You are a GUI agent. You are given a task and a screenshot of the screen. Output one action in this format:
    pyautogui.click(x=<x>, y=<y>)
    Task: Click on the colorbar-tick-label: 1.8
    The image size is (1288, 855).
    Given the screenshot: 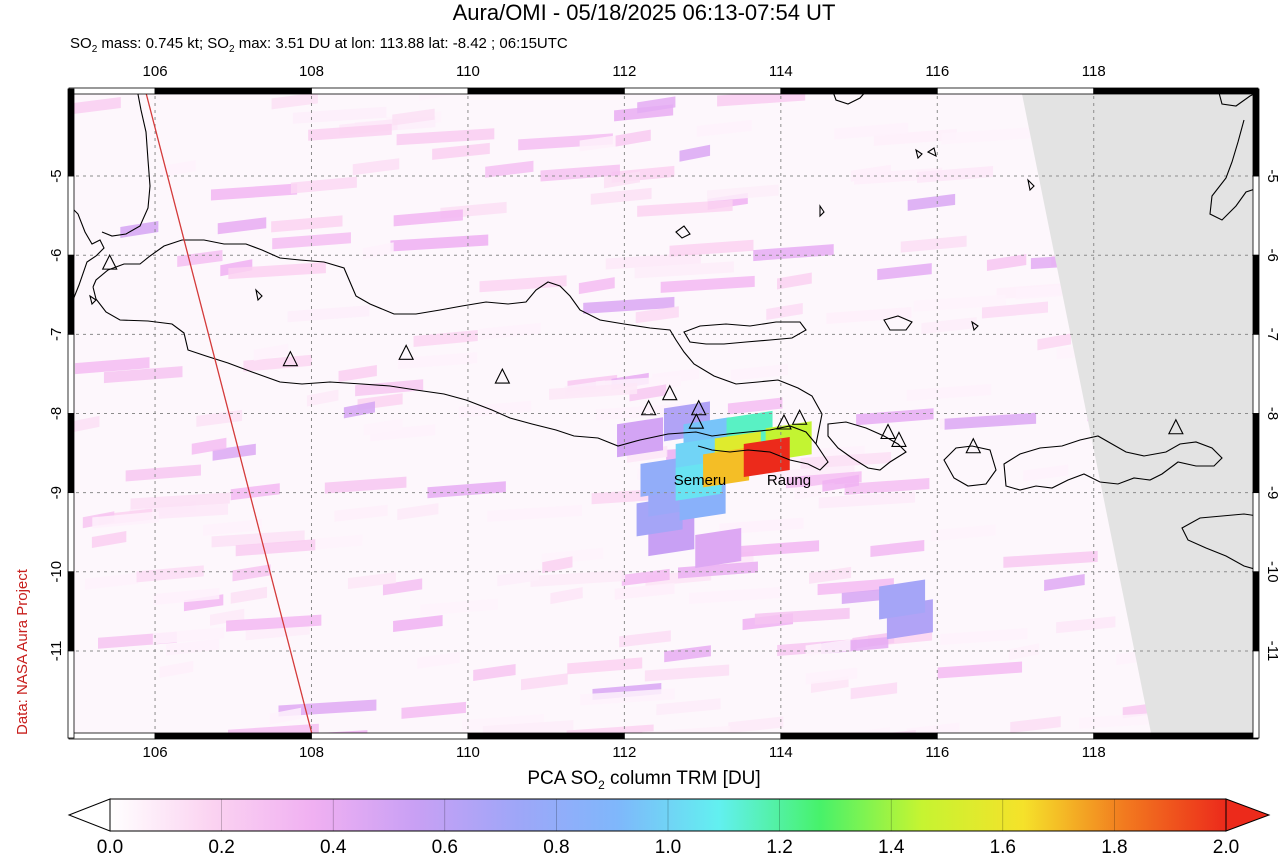 What is the action you would take?
    pyautogui.click(x=1114, y=846)
    